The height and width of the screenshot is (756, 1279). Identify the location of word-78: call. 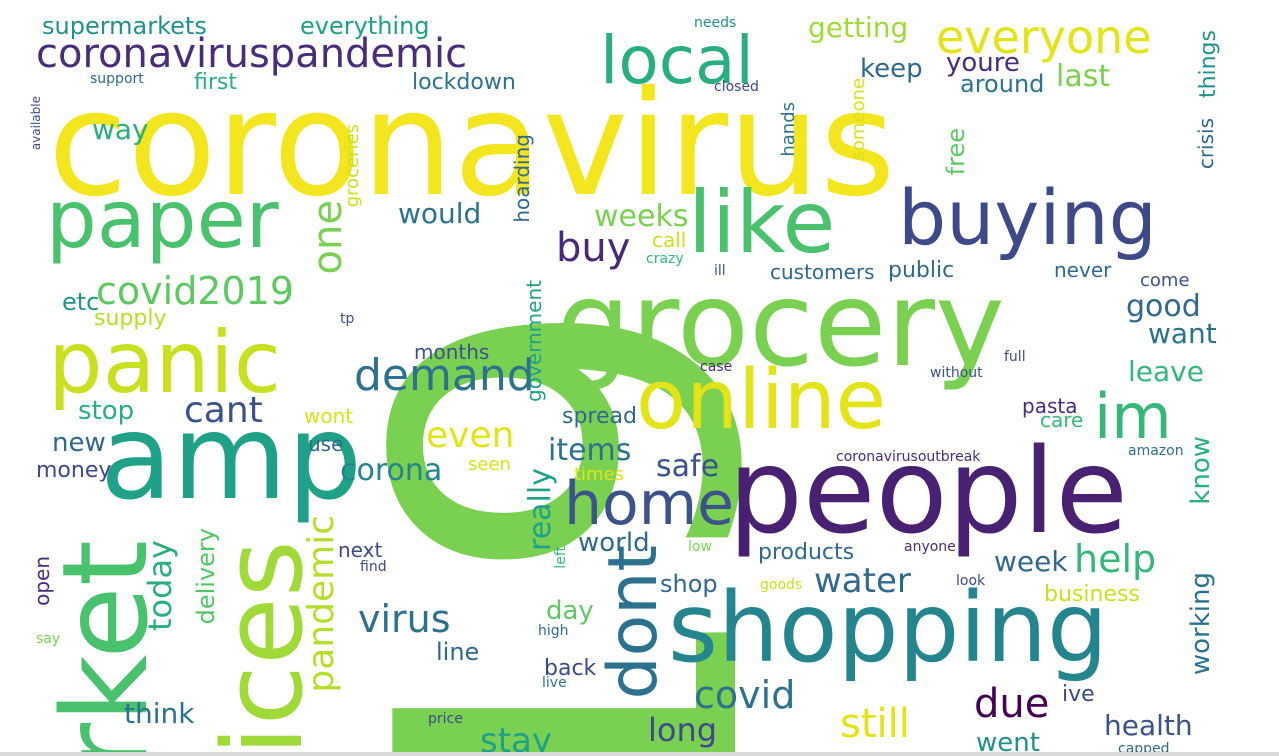
(669, 240).